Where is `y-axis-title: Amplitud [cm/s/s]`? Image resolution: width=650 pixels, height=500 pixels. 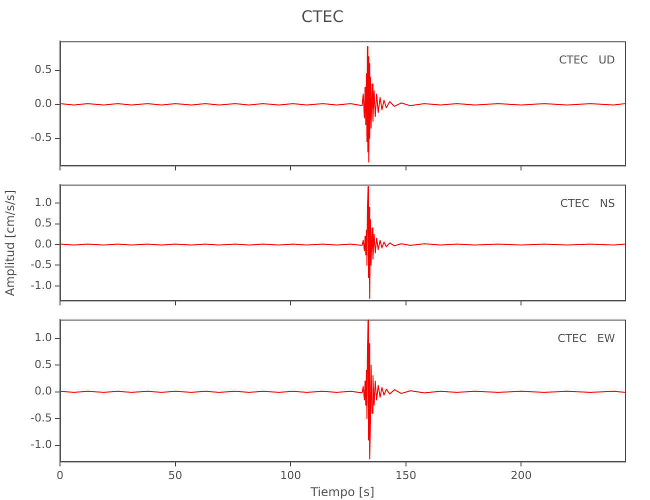
y-axis-title: Amplitud [cm/s/s] is located at coordinates (10, 242).